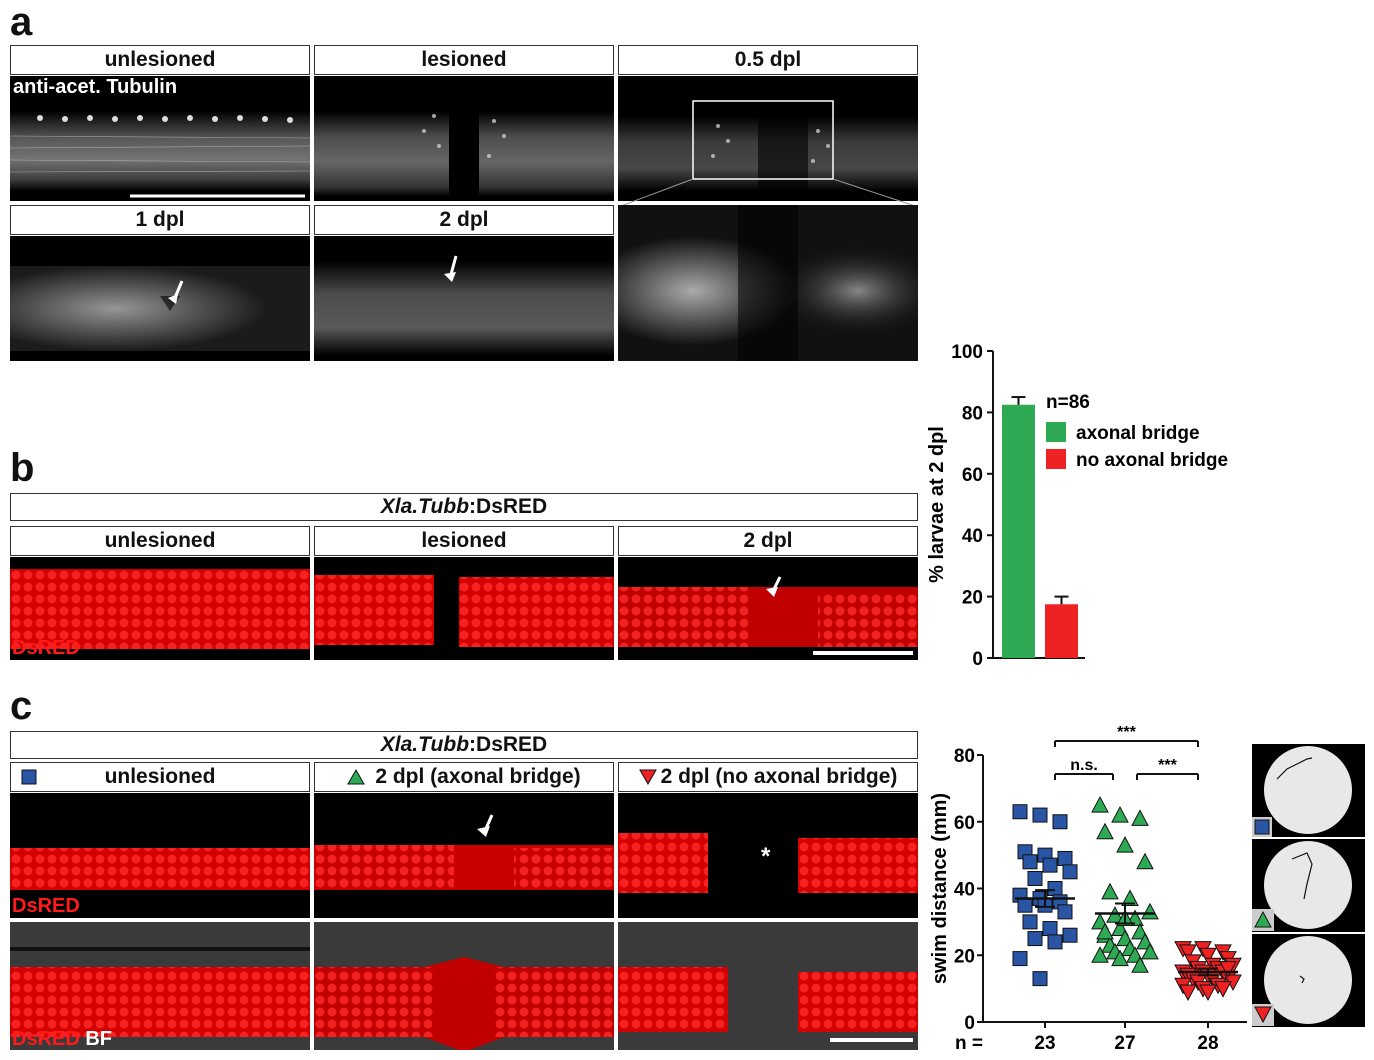  I want to click on micrograph-c-nobridge-dsred: *, so click(768, 855).